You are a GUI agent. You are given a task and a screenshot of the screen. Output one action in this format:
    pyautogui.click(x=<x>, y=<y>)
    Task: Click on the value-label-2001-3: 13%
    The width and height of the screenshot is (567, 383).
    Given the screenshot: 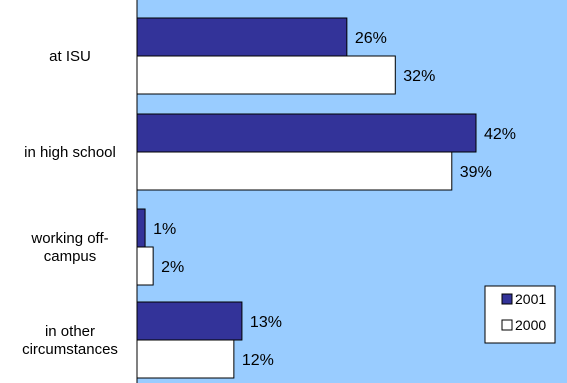 What is the action you would take?
    pyautogui.click(x=266, y=322)
    